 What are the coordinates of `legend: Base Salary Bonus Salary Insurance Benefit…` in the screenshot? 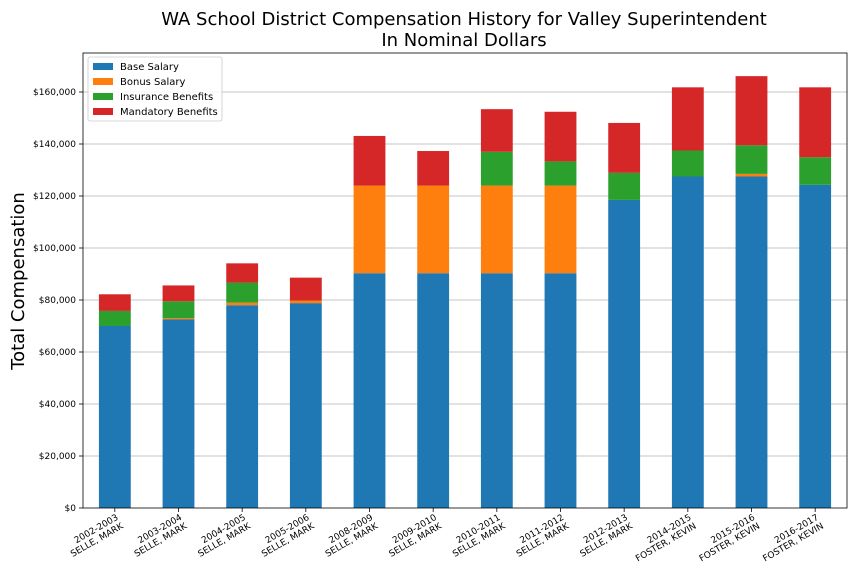 It's located at (155, 89).